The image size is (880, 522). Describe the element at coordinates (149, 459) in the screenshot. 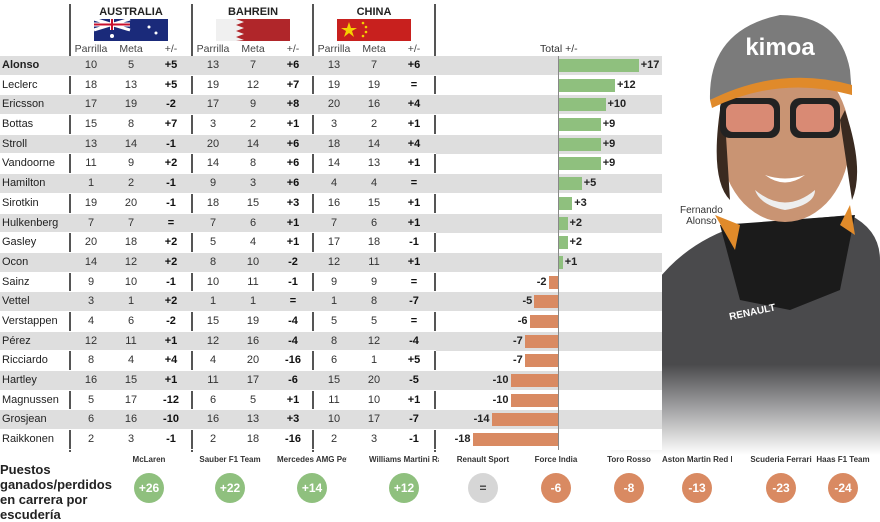

I see `team-logo: McLaren` at that location.